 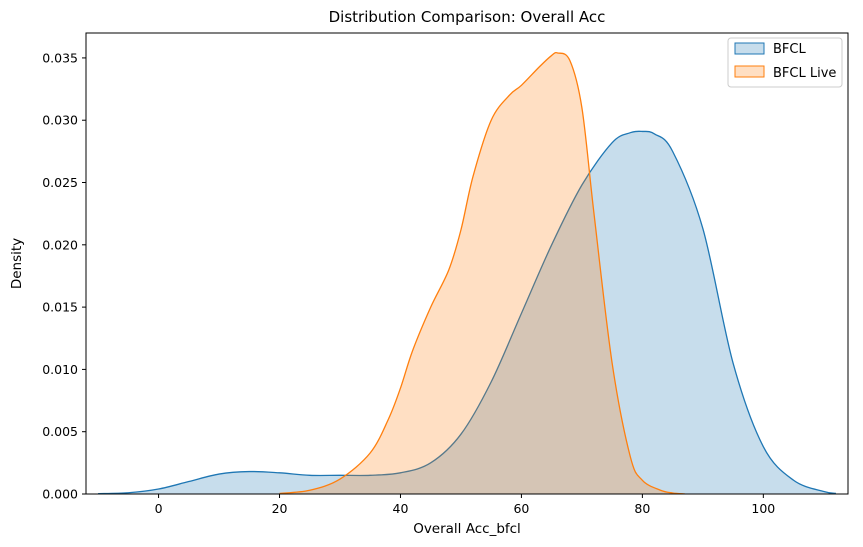 I want to click on y-tick-label: 0.025, so click(x=60, y=182).